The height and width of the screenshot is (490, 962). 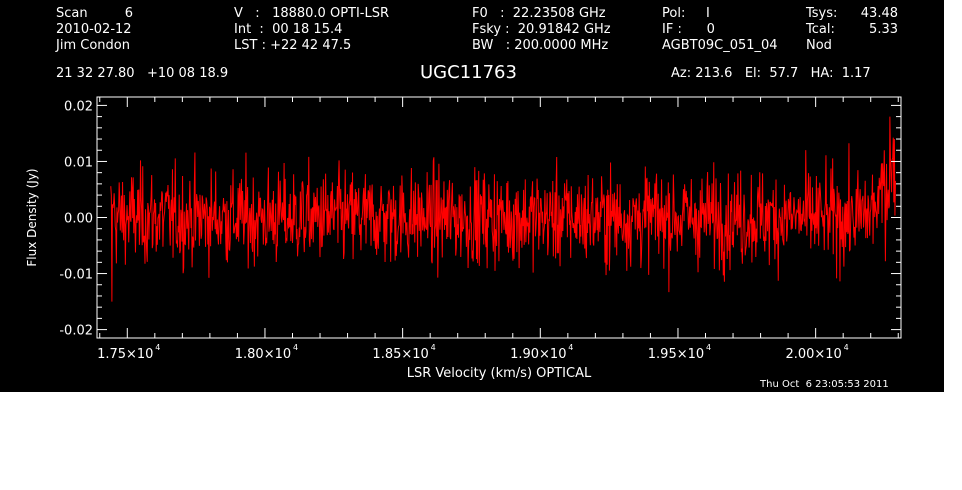 I want to click on y-tick-label-1: 0.01, so click(x=78, y=162).